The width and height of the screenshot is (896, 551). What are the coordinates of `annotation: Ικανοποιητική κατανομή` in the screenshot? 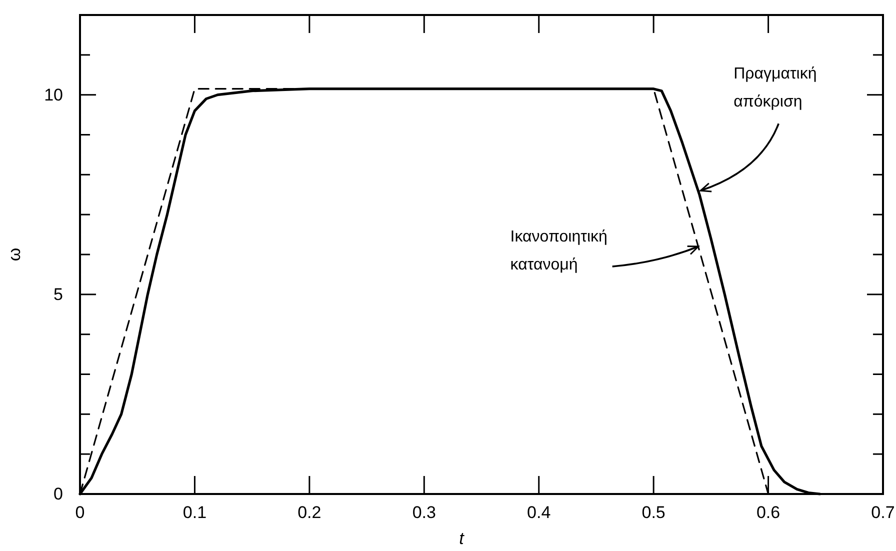 It's located at (559, 251).